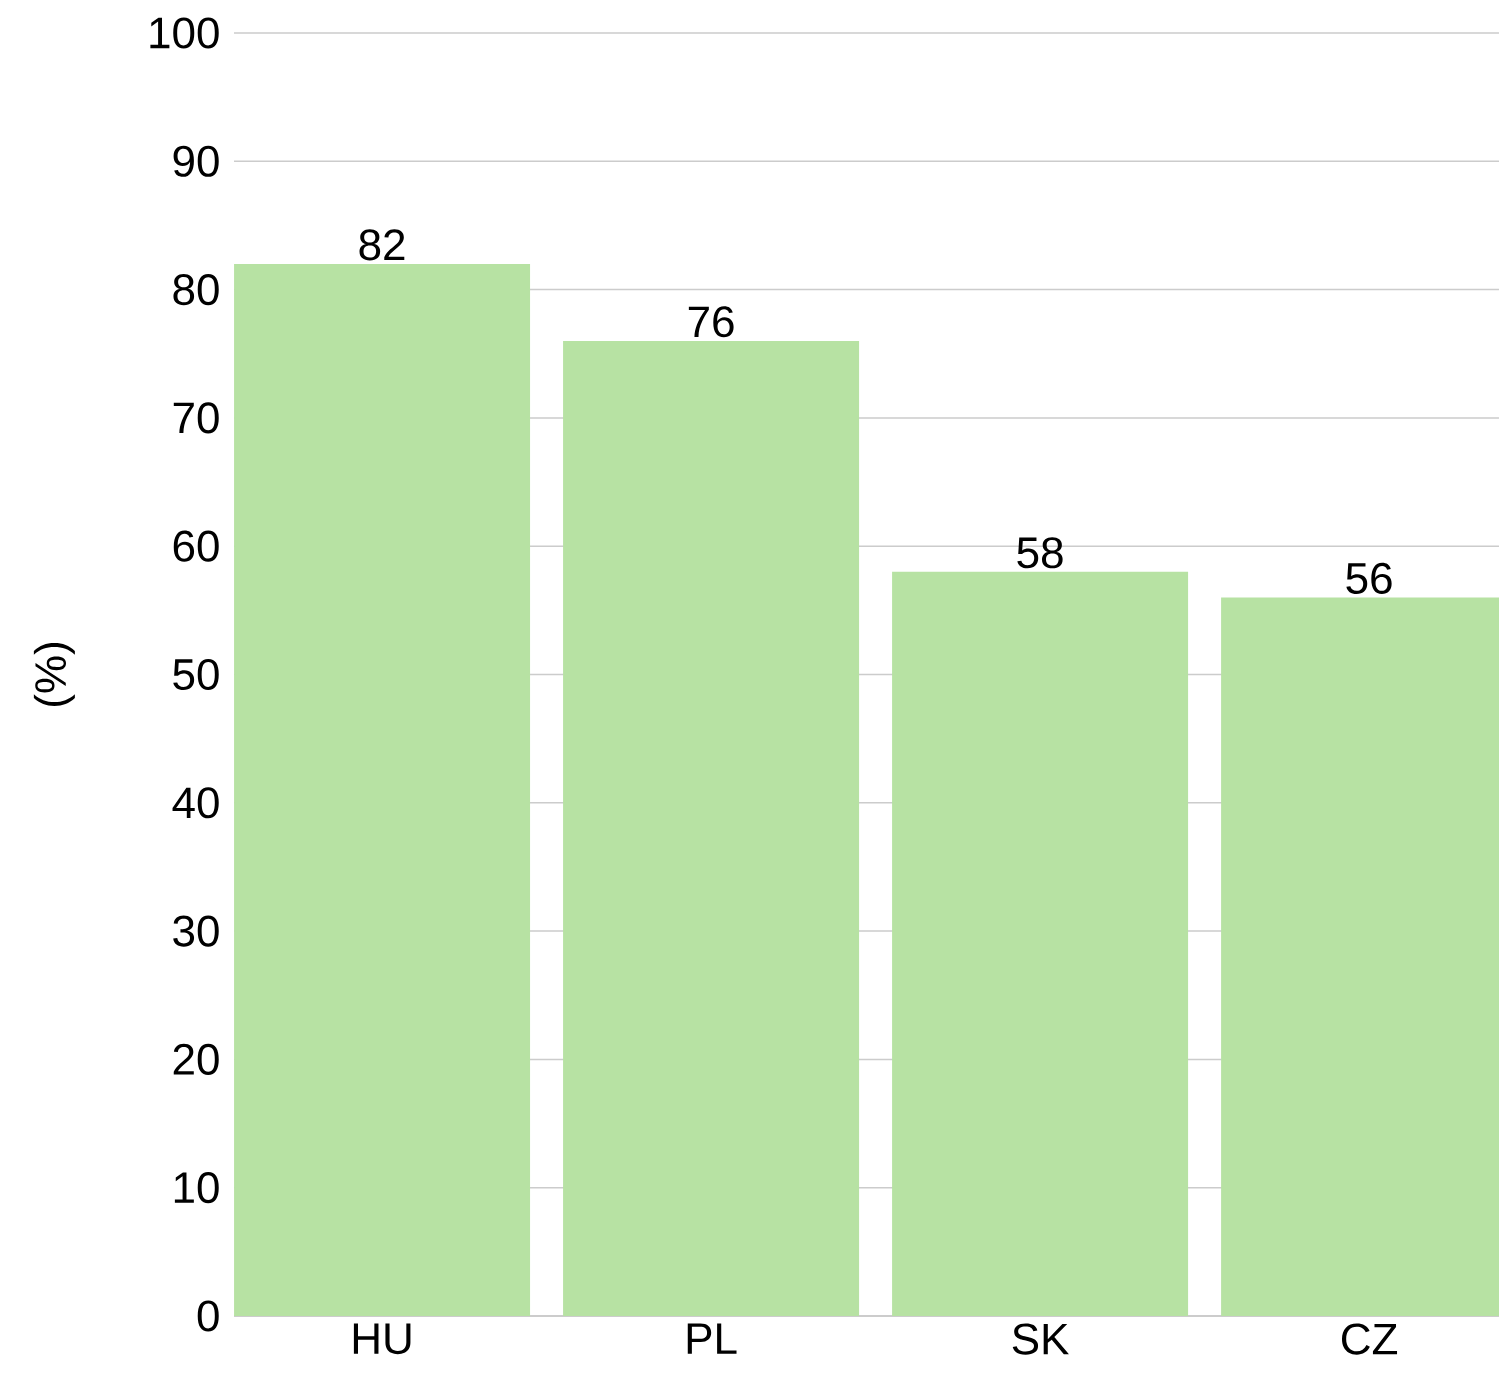 Image resolution: width=1499 pixels, height=1383 pixels. Describe the element at coordinates (712, 1338) in the screenshot. I see `x-tick-label: PL` at that location.